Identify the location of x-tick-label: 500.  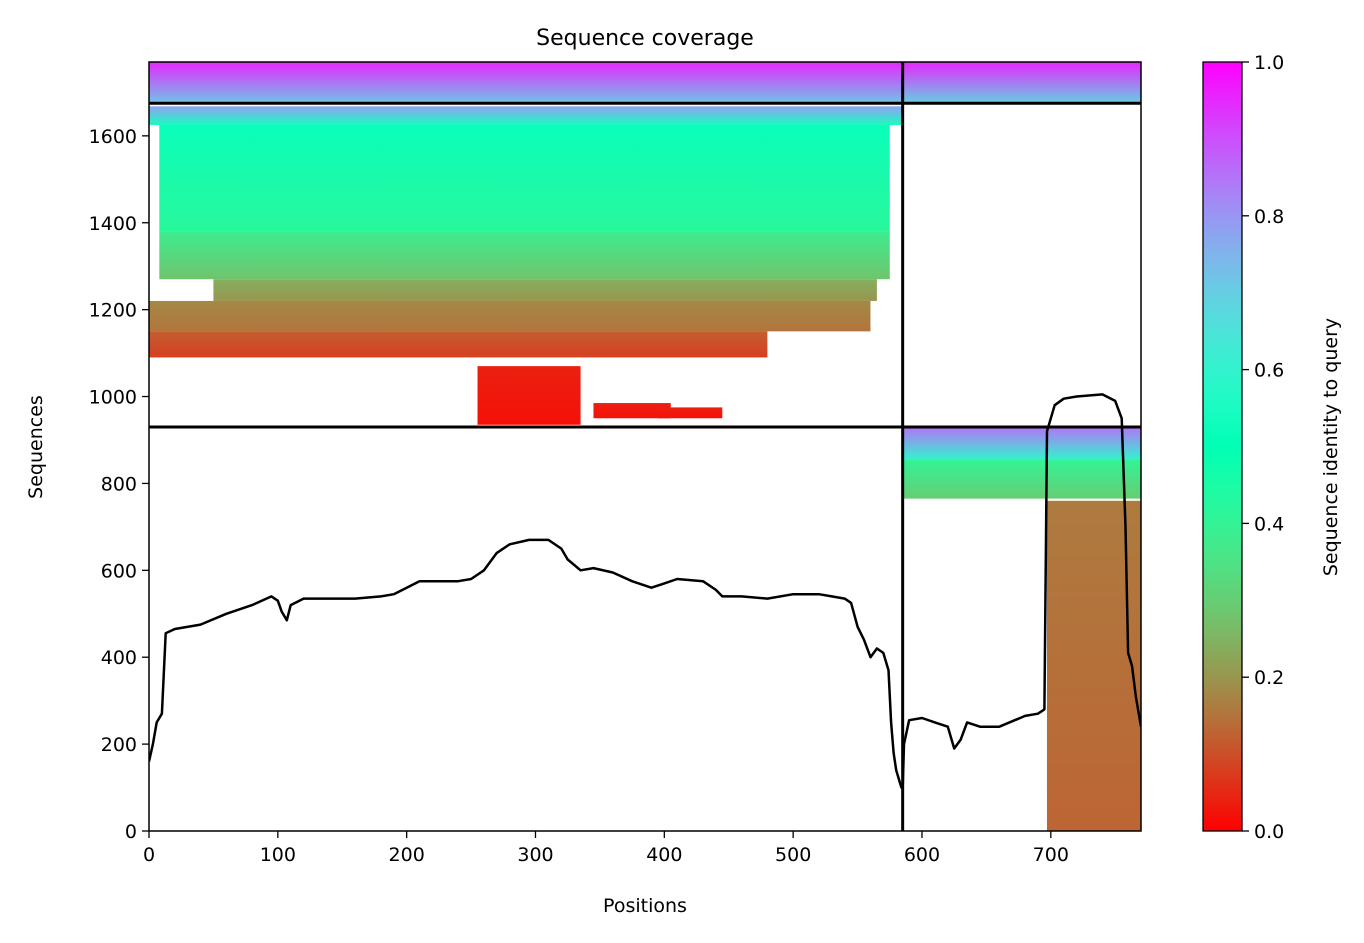
(793, 855).